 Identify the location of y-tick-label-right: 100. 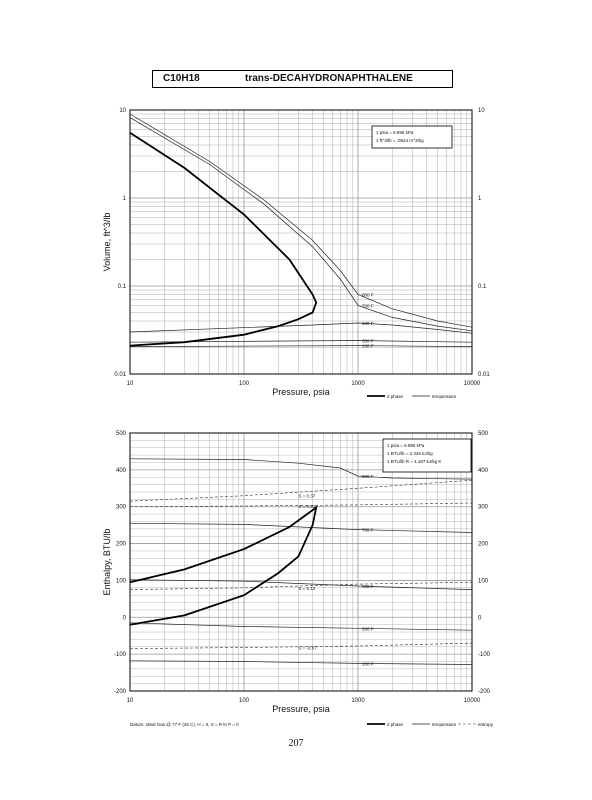
(483, 581).